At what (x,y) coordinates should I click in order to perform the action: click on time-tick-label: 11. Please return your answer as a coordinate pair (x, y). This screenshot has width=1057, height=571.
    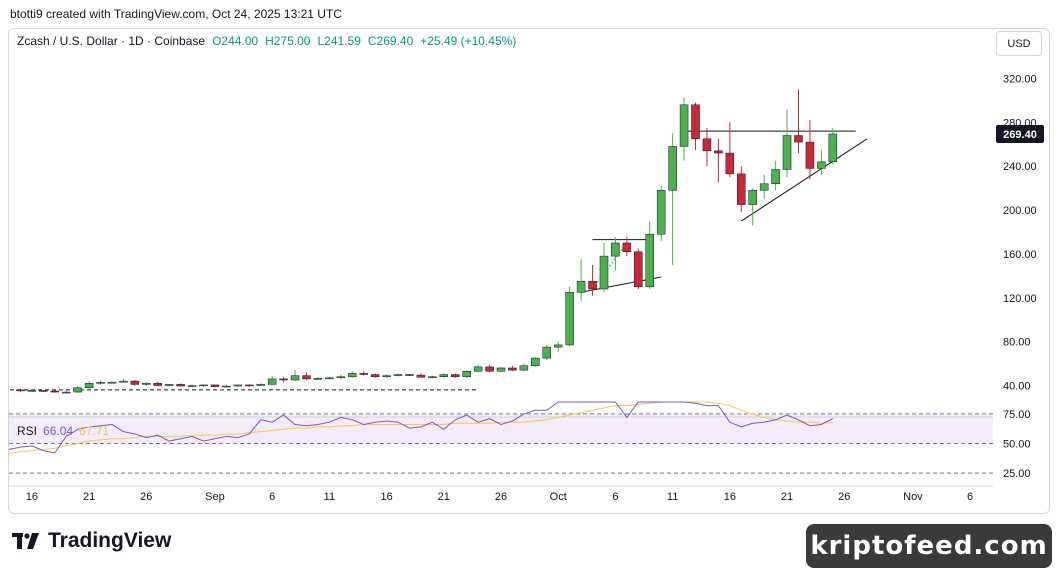
    Looking at the image, I should click on (672, 497).